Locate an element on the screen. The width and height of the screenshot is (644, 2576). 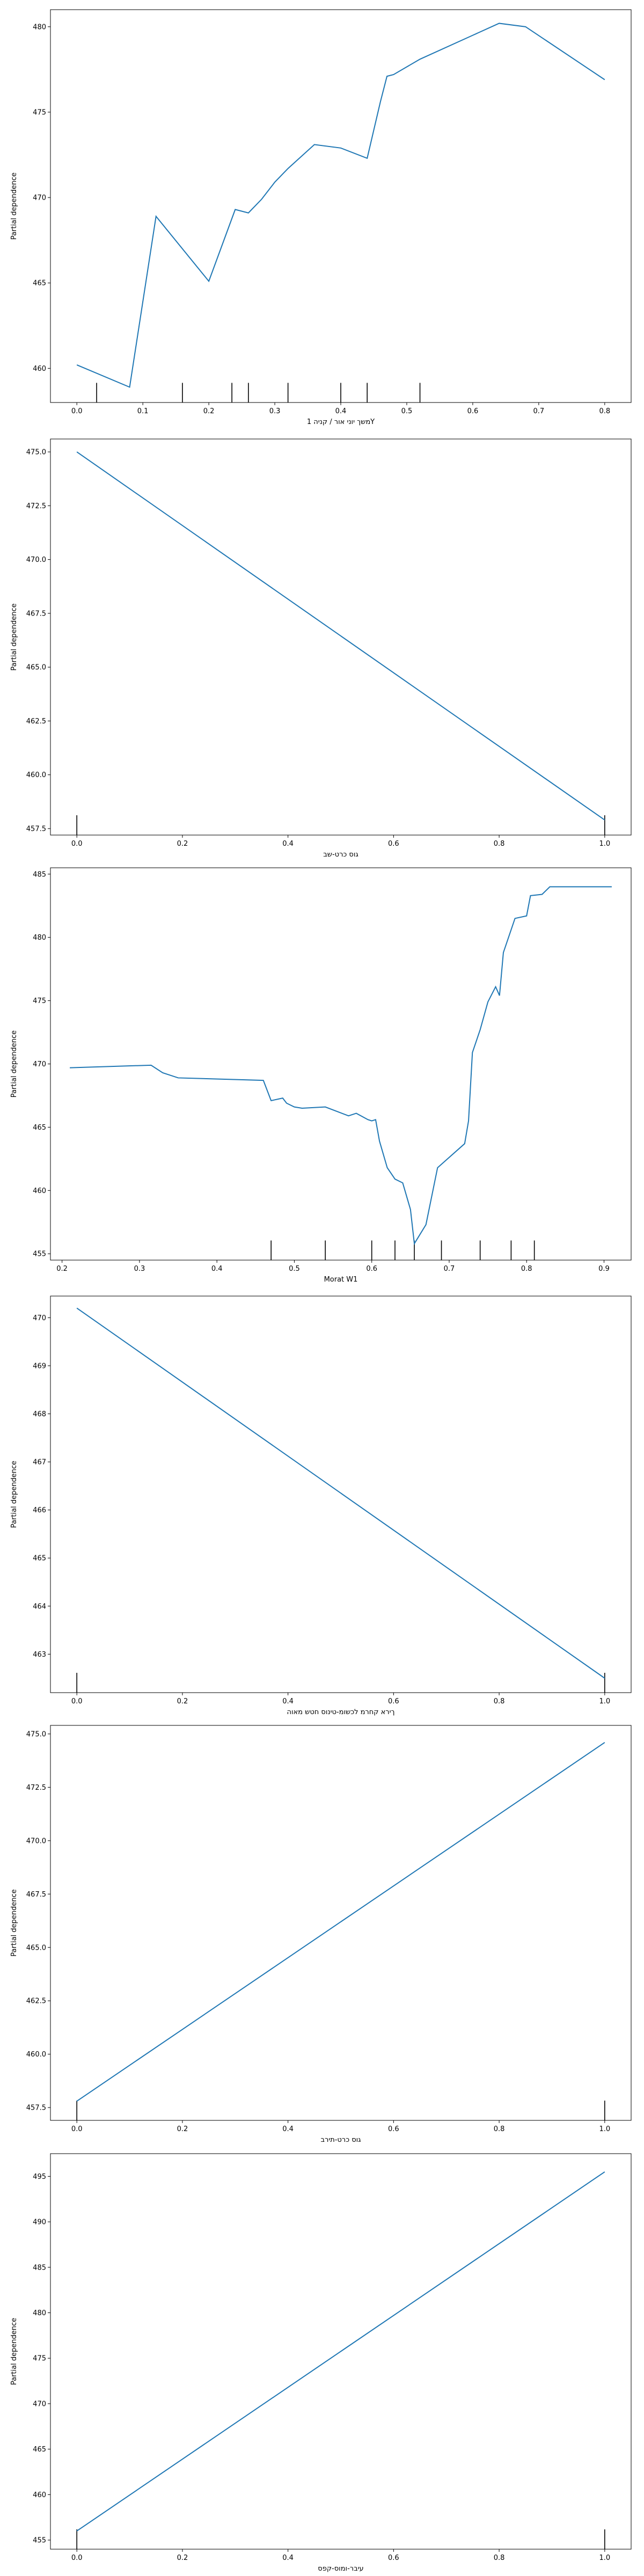
y-tick-label: 490 is located at coordinates (39, 2223).